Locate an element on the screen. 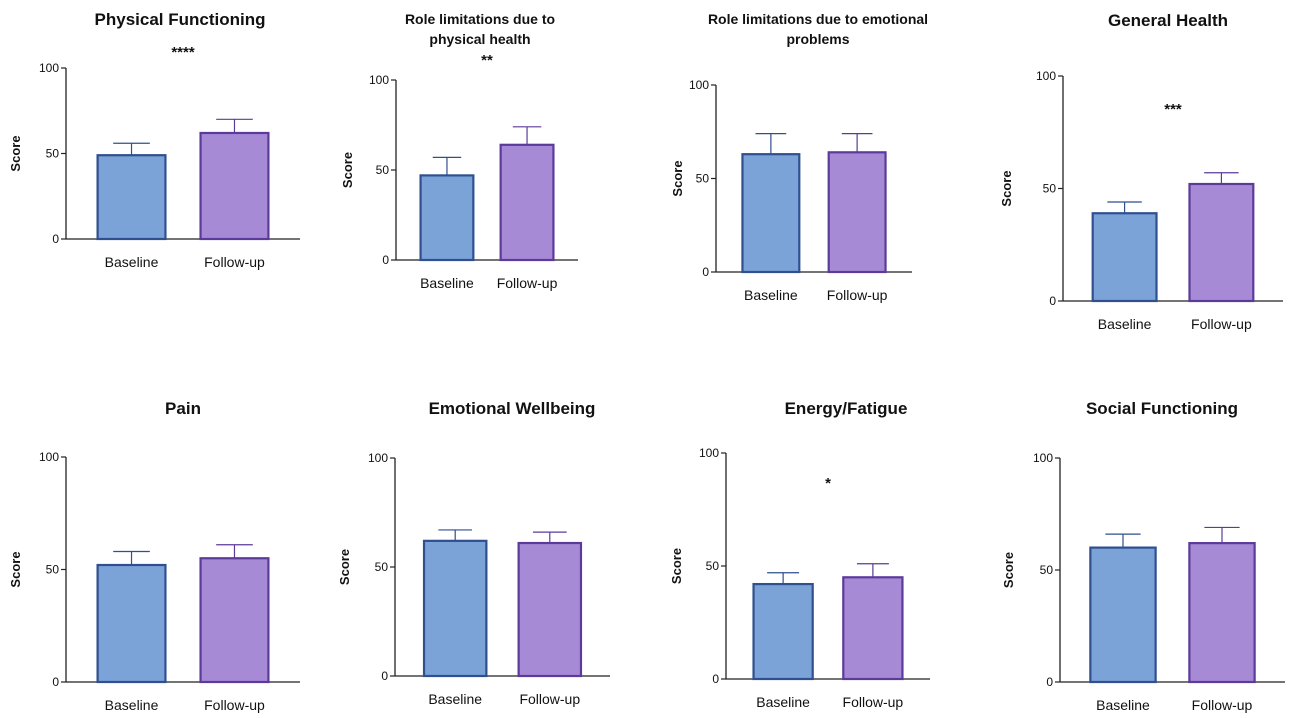 Image resolution: width=1303 pixels, height=718 pixels. significance-marker: ** is located at coordinates (487, 60).